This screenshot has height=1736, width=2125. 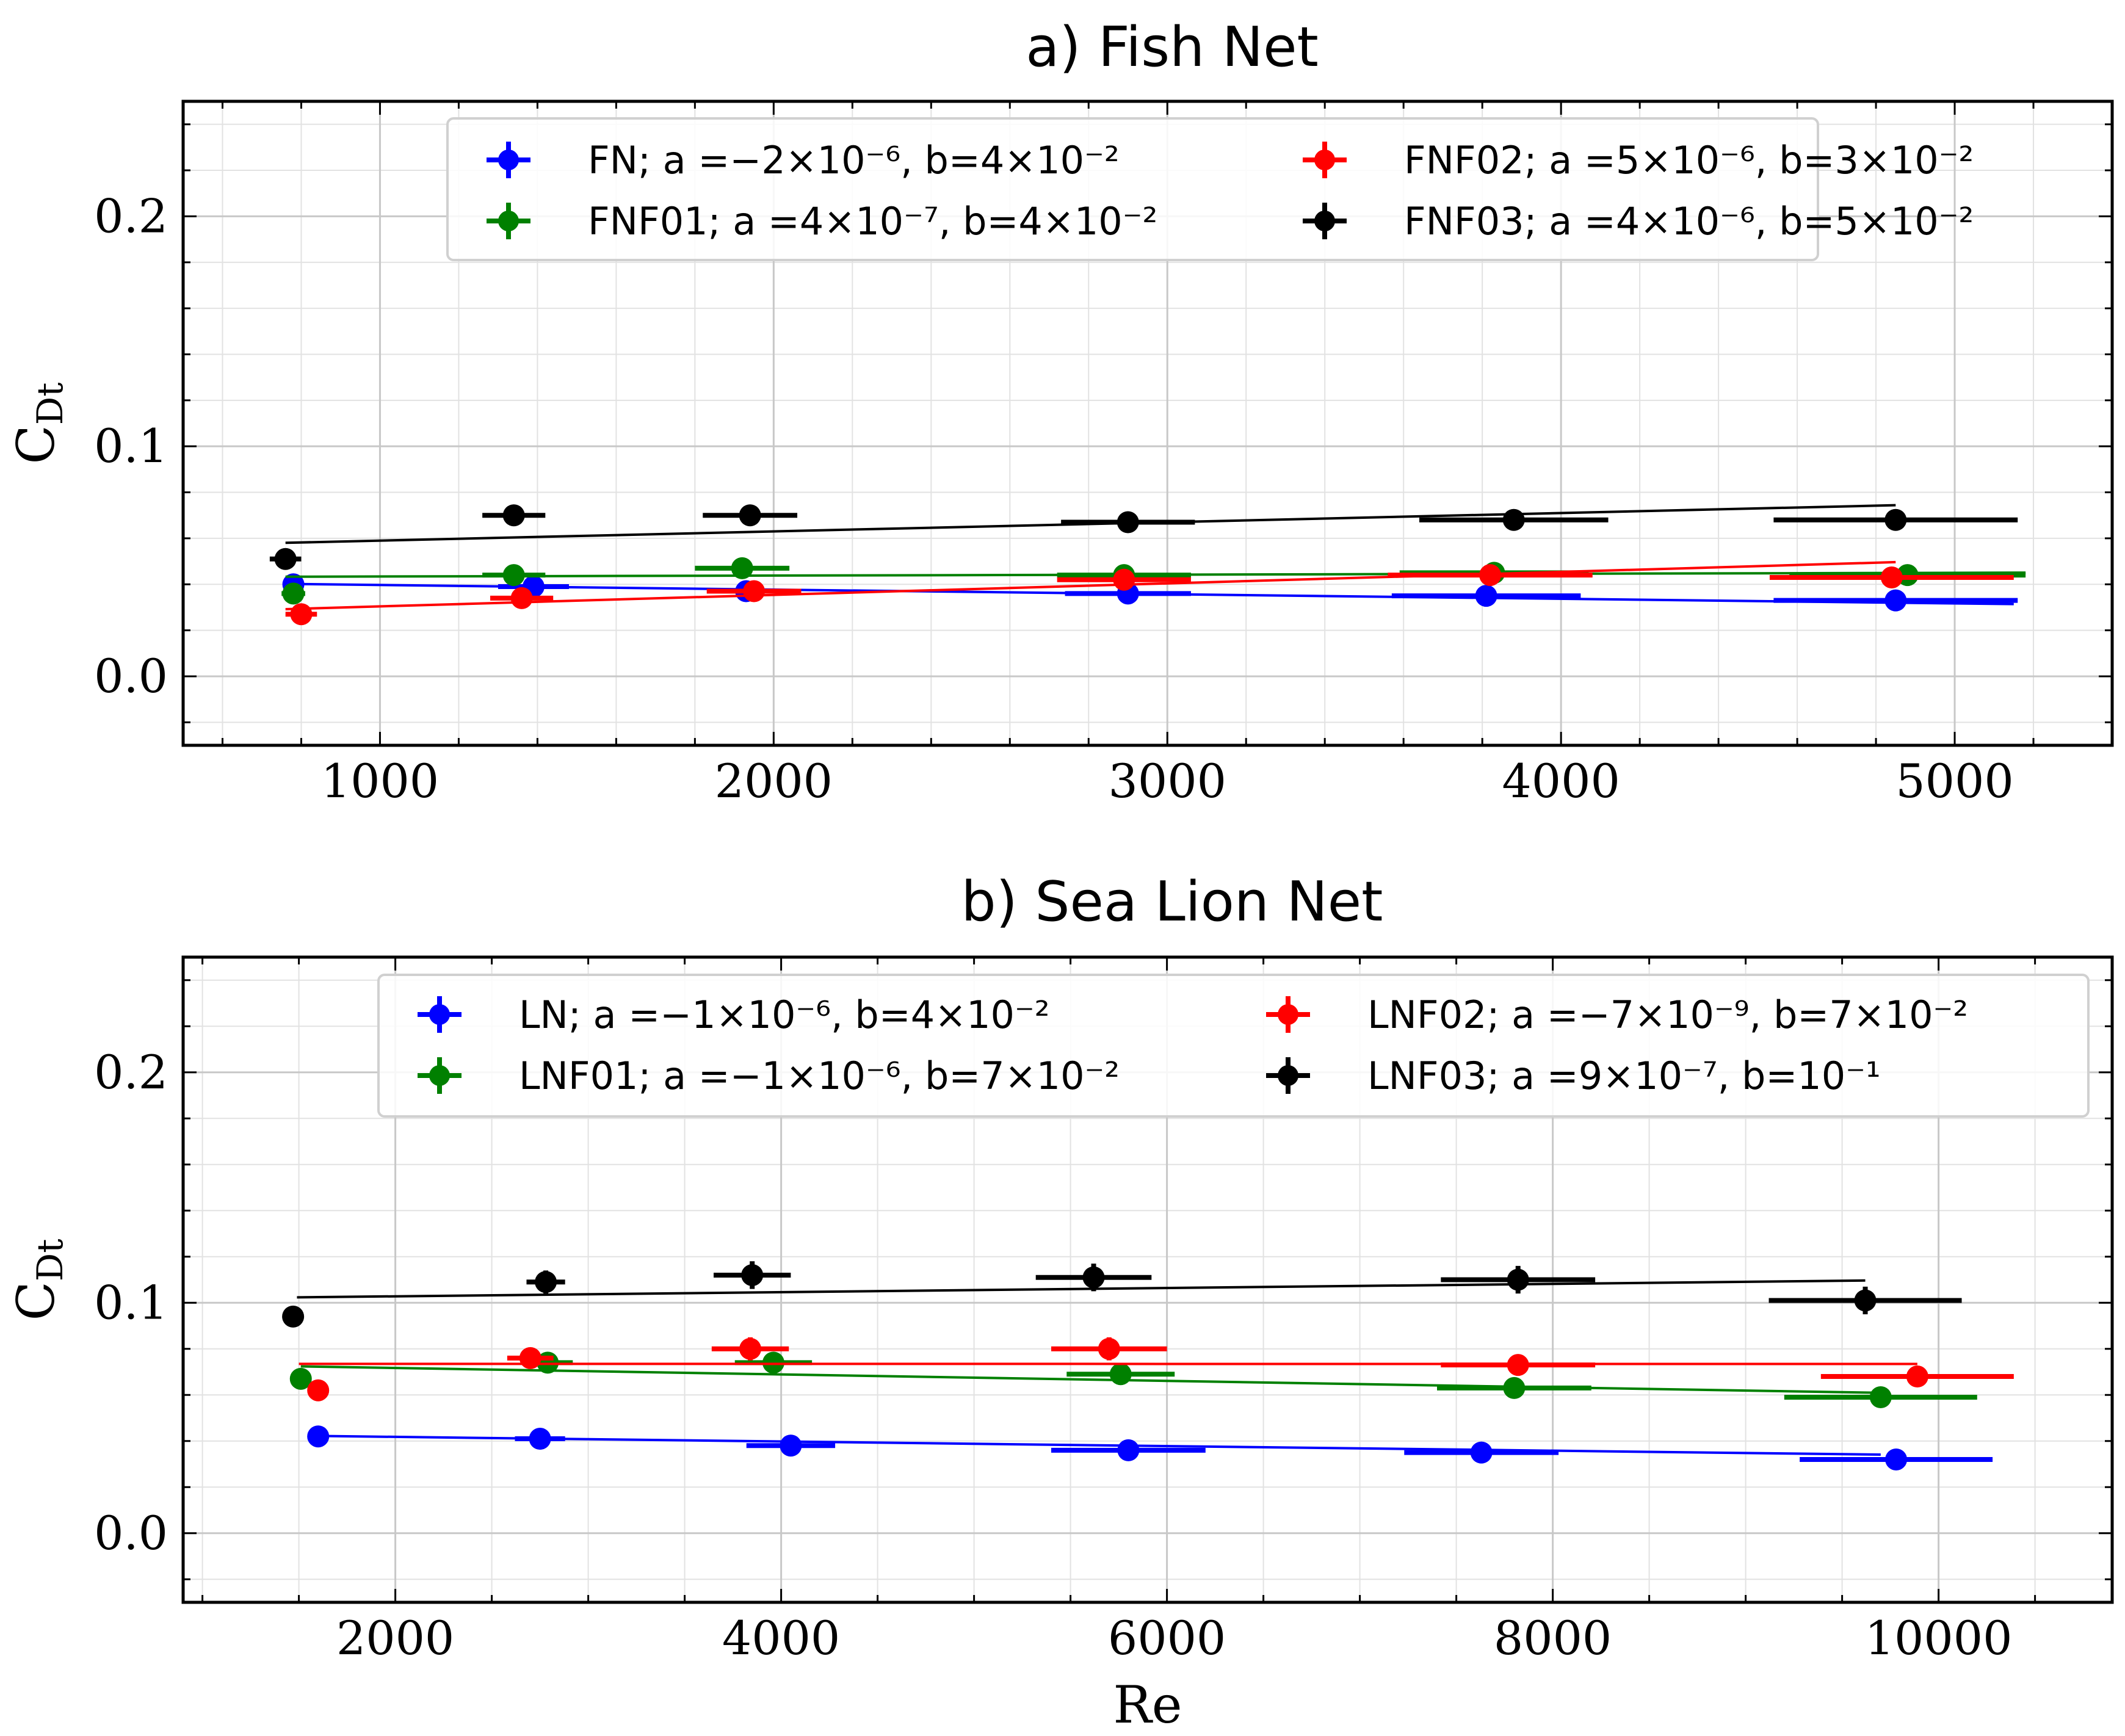 I want to click on x-tick-label: 1000, so click(x=380, y=781).